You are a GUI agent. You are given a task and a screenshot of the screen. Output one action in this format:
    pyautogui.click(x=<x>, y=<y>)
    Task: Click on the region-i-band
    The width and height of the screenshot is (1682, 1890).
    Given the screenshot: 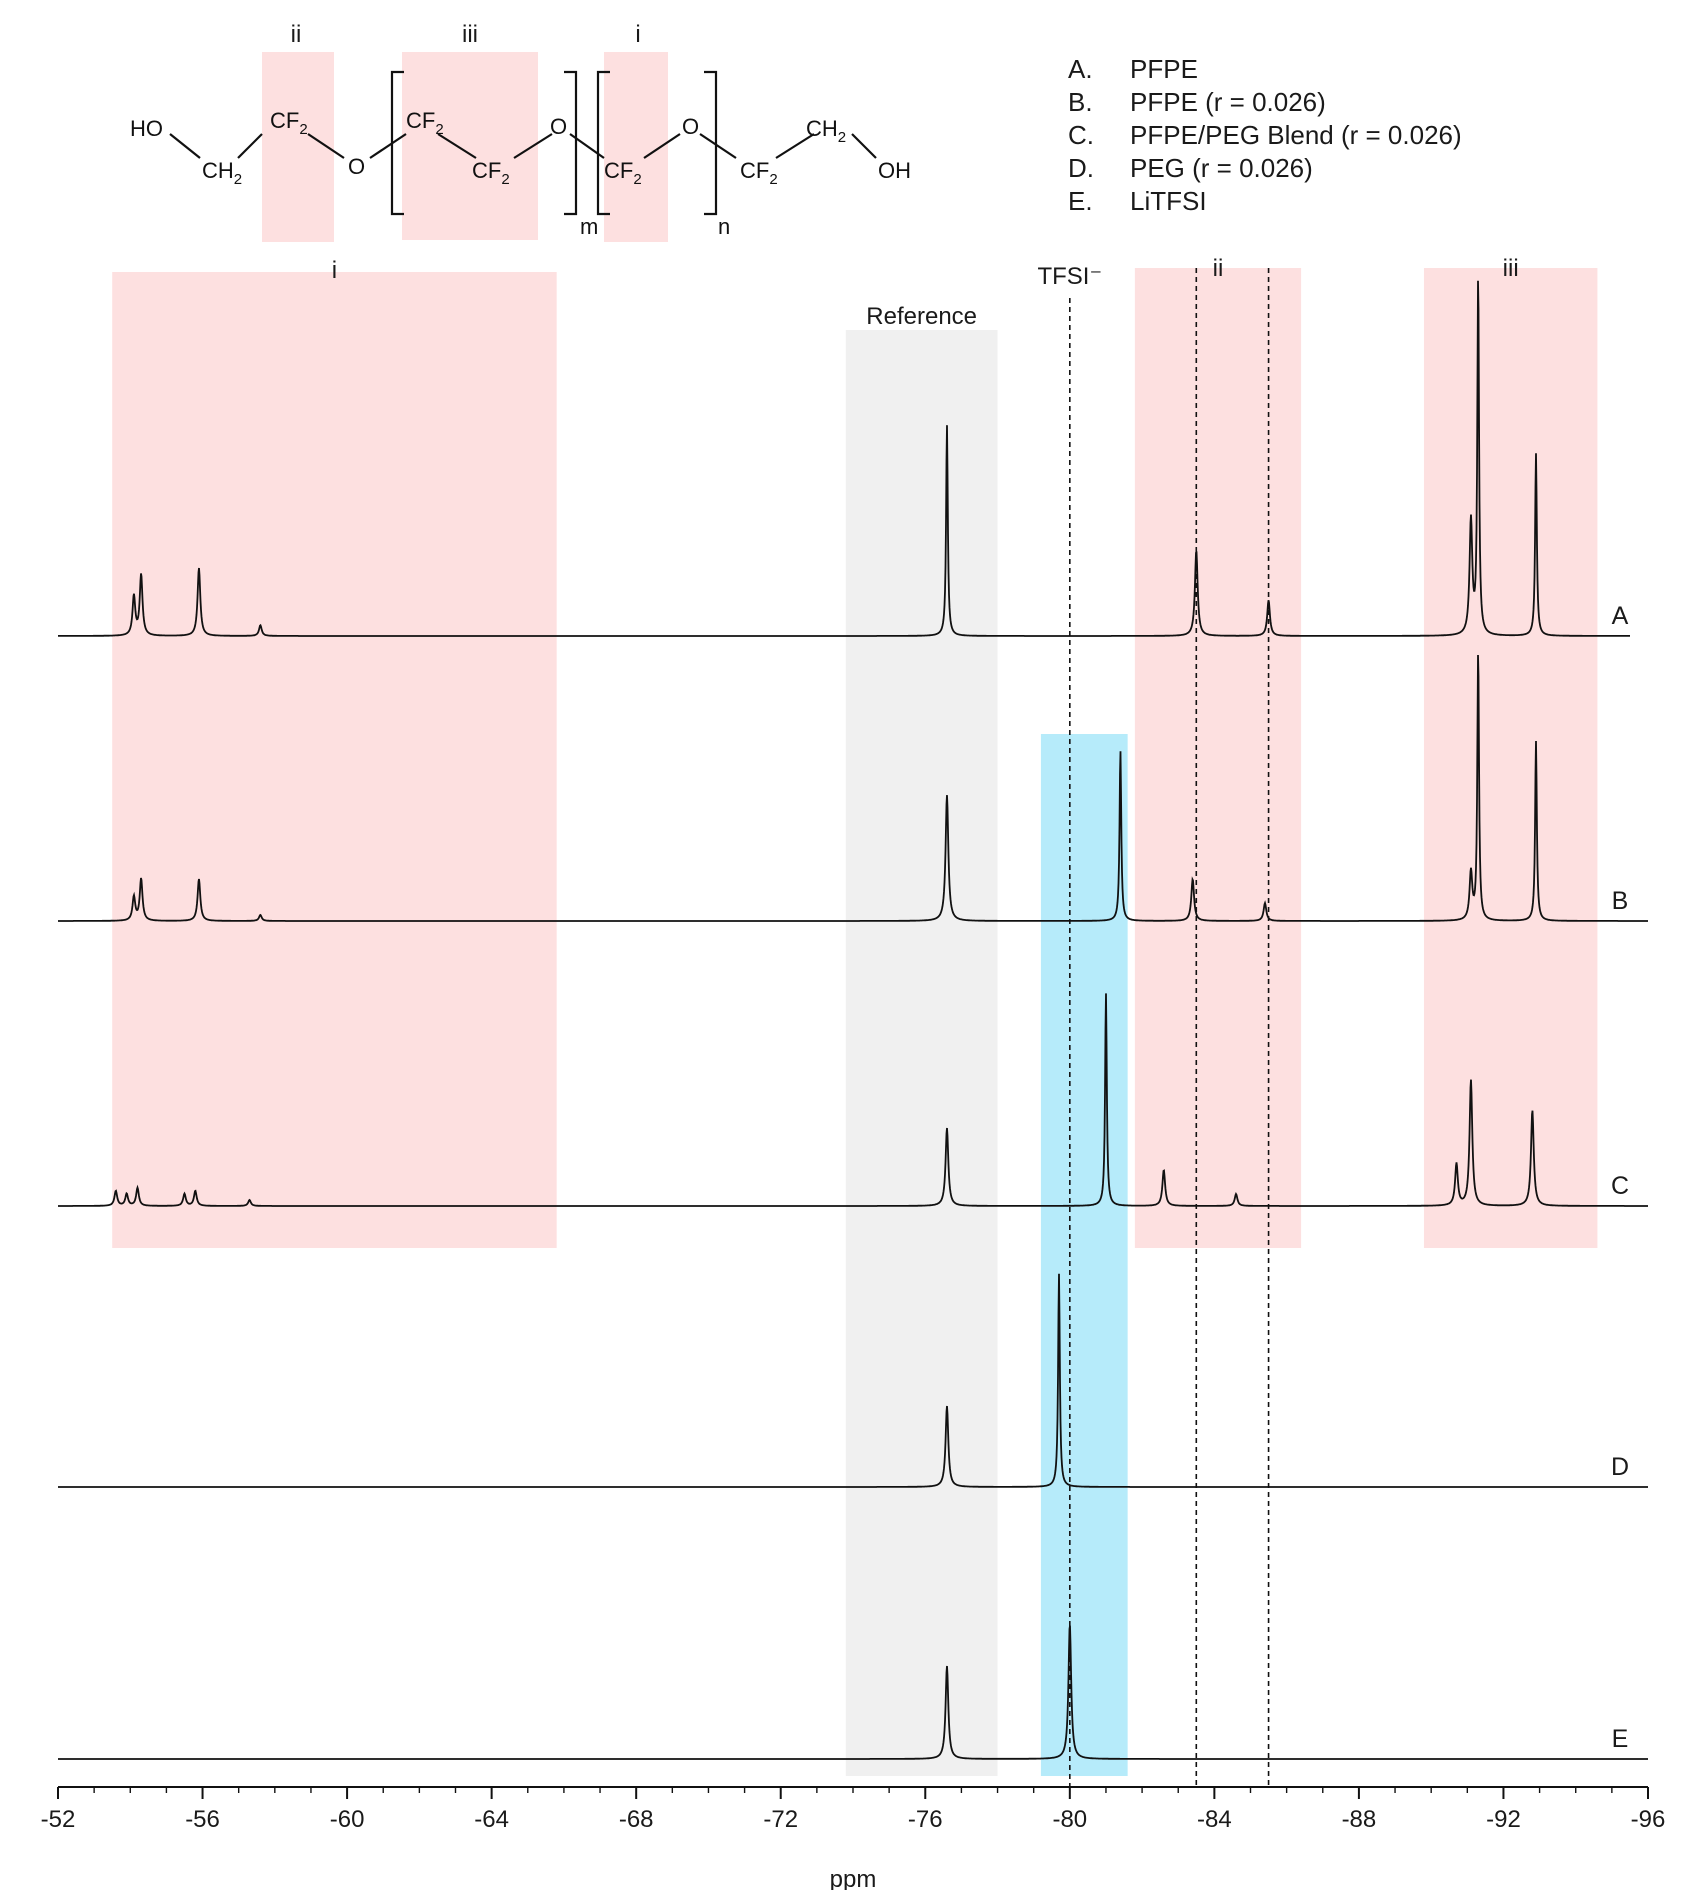 What is the action you would take?
    pyautogui.click(x=334, y=760)
    